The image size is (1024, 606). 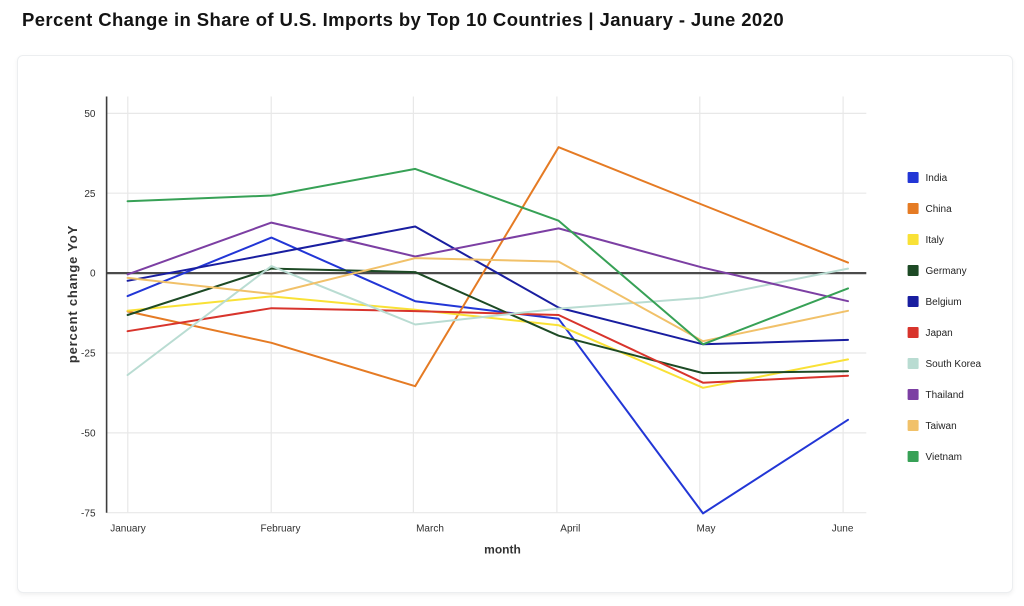 What do you see at coordinates (88, 434) in the screenshot?
I see `svg-text: -50` at bounding box center [88, 434].